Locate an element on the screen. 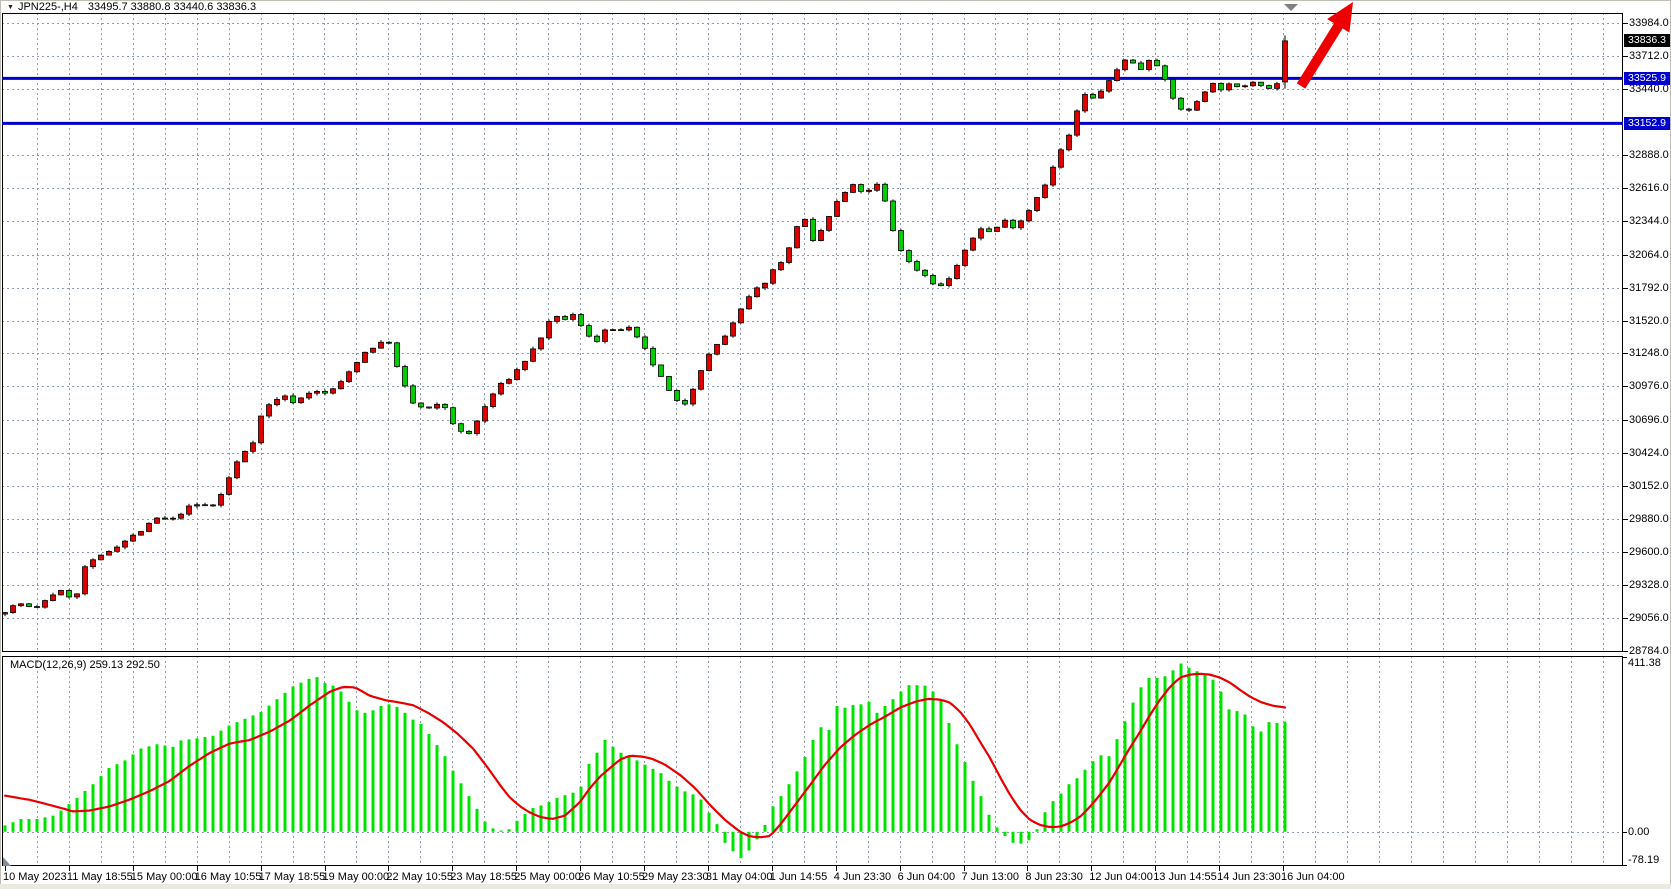 Image resolution: width=1671 pixels, height=889 pixels. price-axis-label: 31248.0 is located at coordinates (1649, 353).